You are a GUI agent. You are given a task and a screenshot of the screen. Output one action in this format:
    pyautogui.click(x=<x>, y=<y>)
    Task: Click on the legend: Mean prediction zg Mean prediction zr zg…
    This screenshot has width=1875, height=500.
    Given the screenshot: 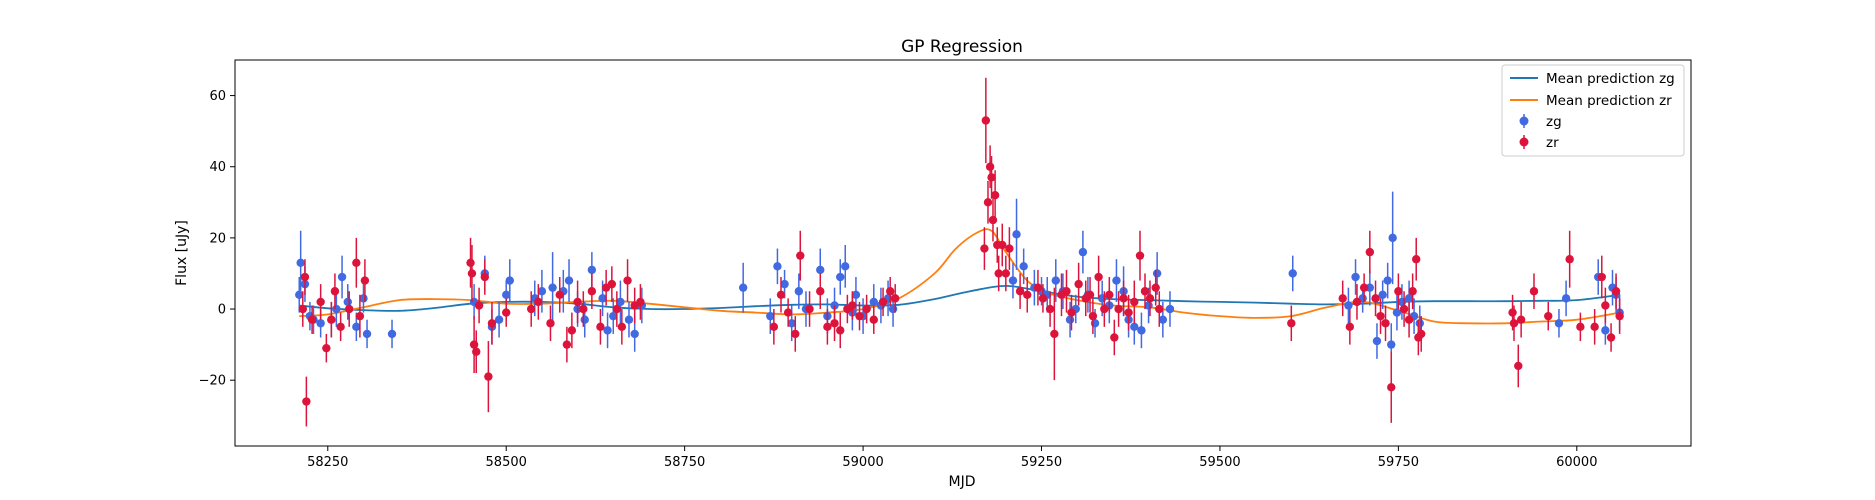 What is the action you would take?
    pyautogui.click(x=1593, y=110)
    